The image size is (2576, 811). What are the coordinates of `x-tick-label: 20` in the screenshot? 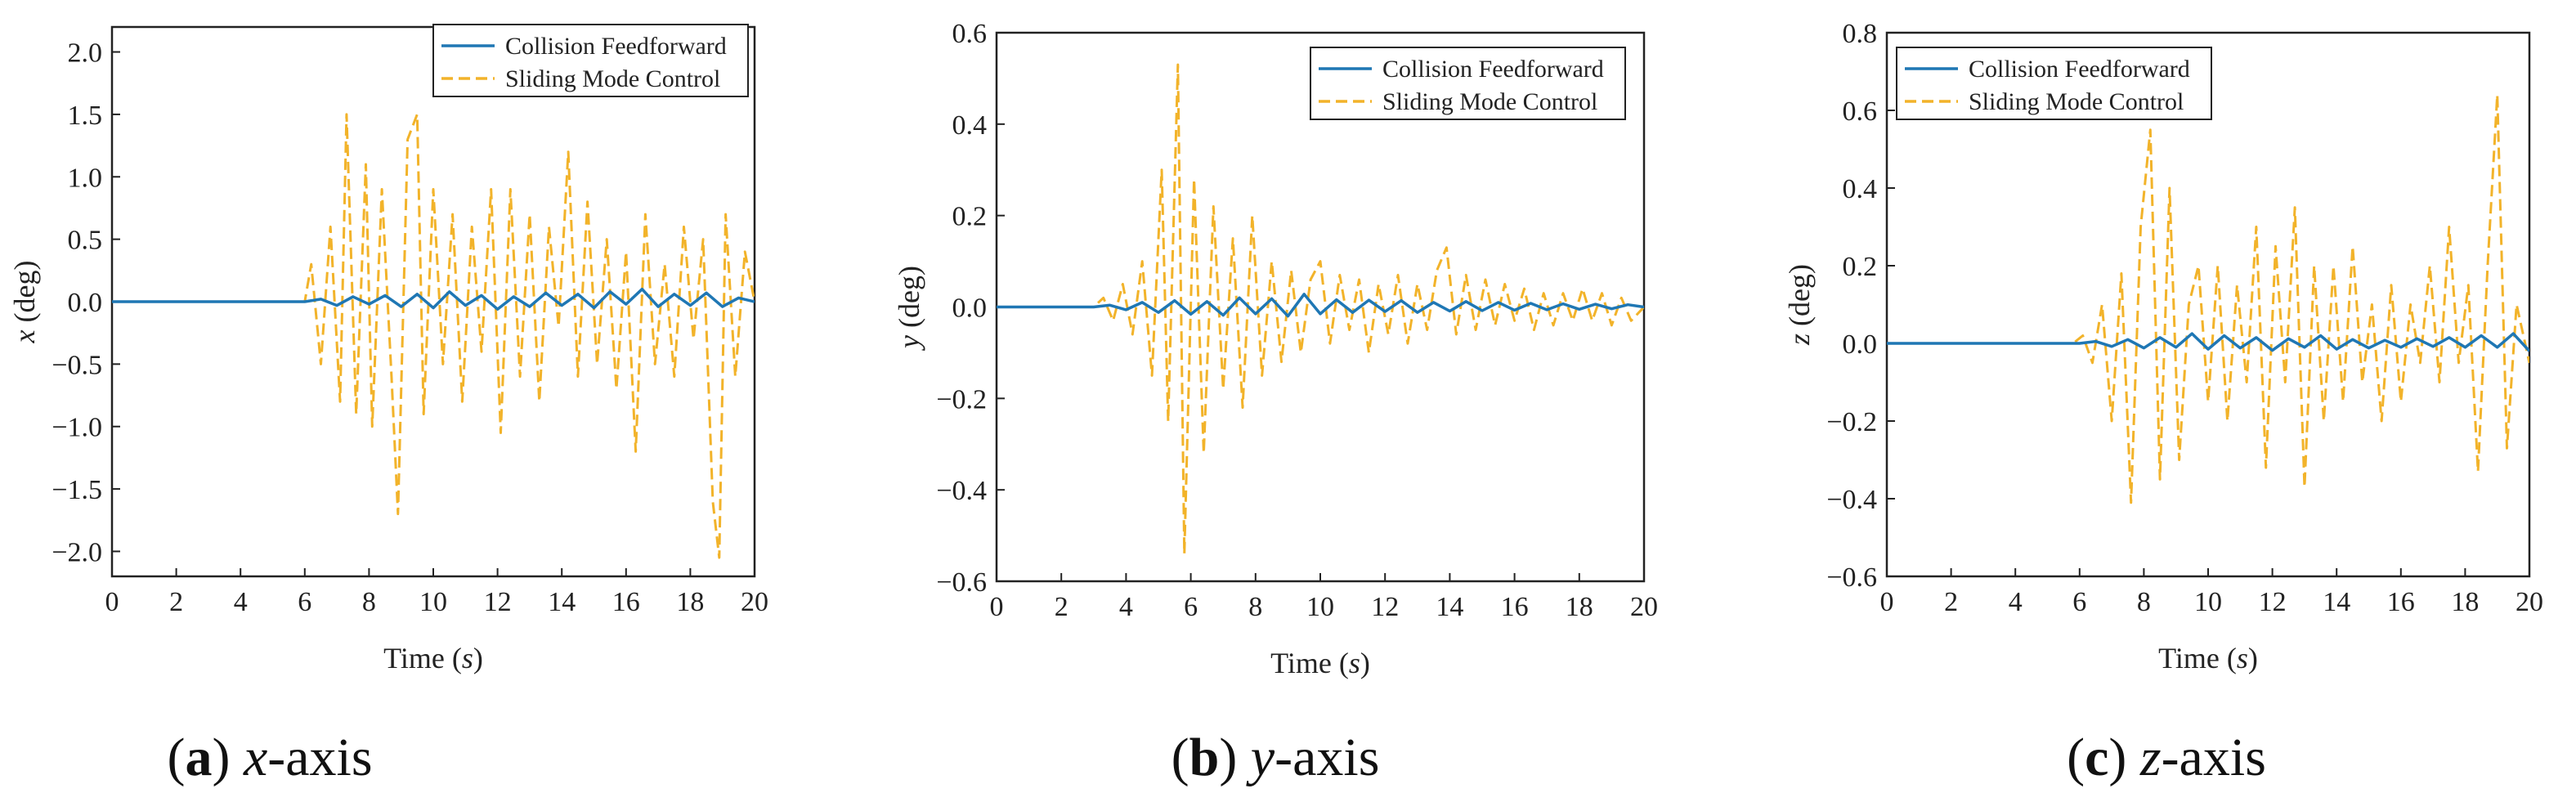 It's located at (2529, 602).